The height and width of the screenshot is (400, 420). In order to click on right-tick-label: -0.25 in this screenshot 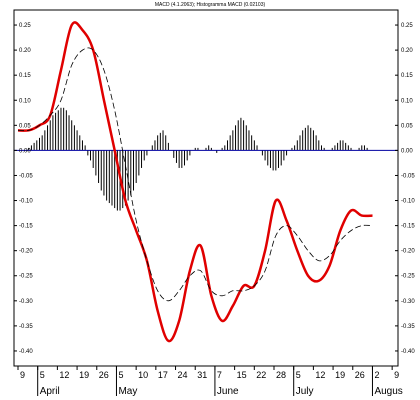, I will do `click(408, 277)`.